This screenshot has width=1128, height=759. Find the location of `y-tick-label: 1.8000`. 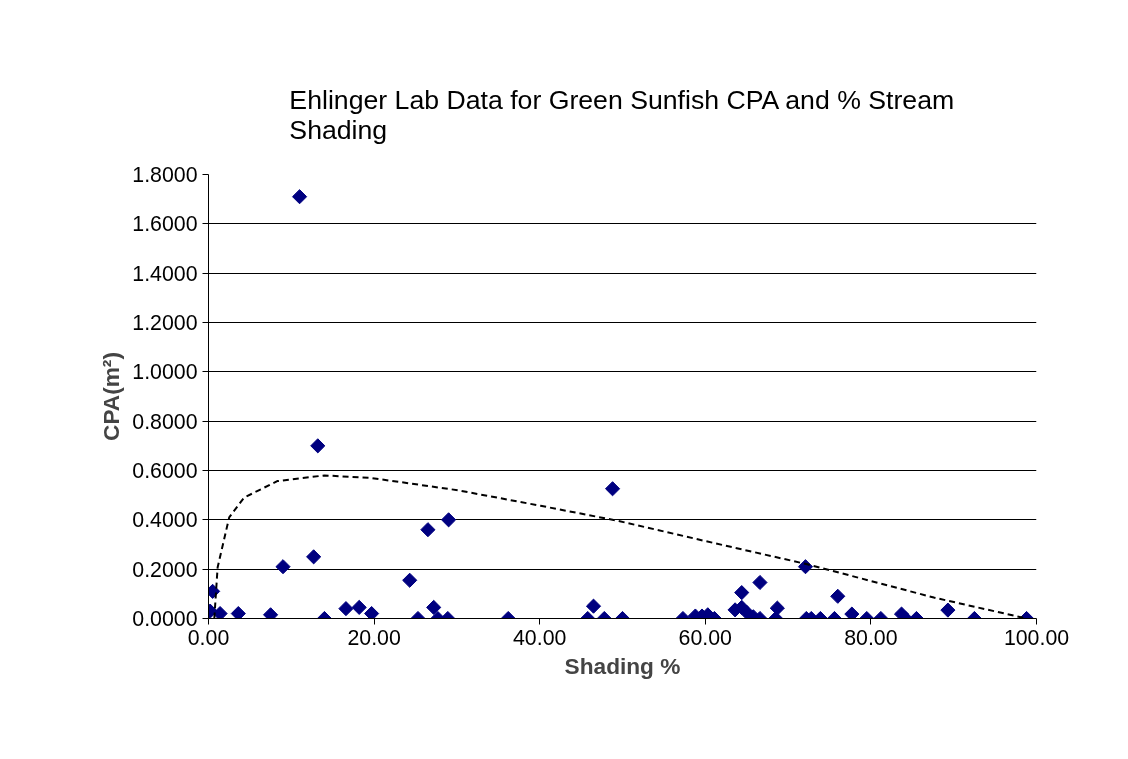

y-tick-label: 1.8000 is located at coordinates (165, 175).